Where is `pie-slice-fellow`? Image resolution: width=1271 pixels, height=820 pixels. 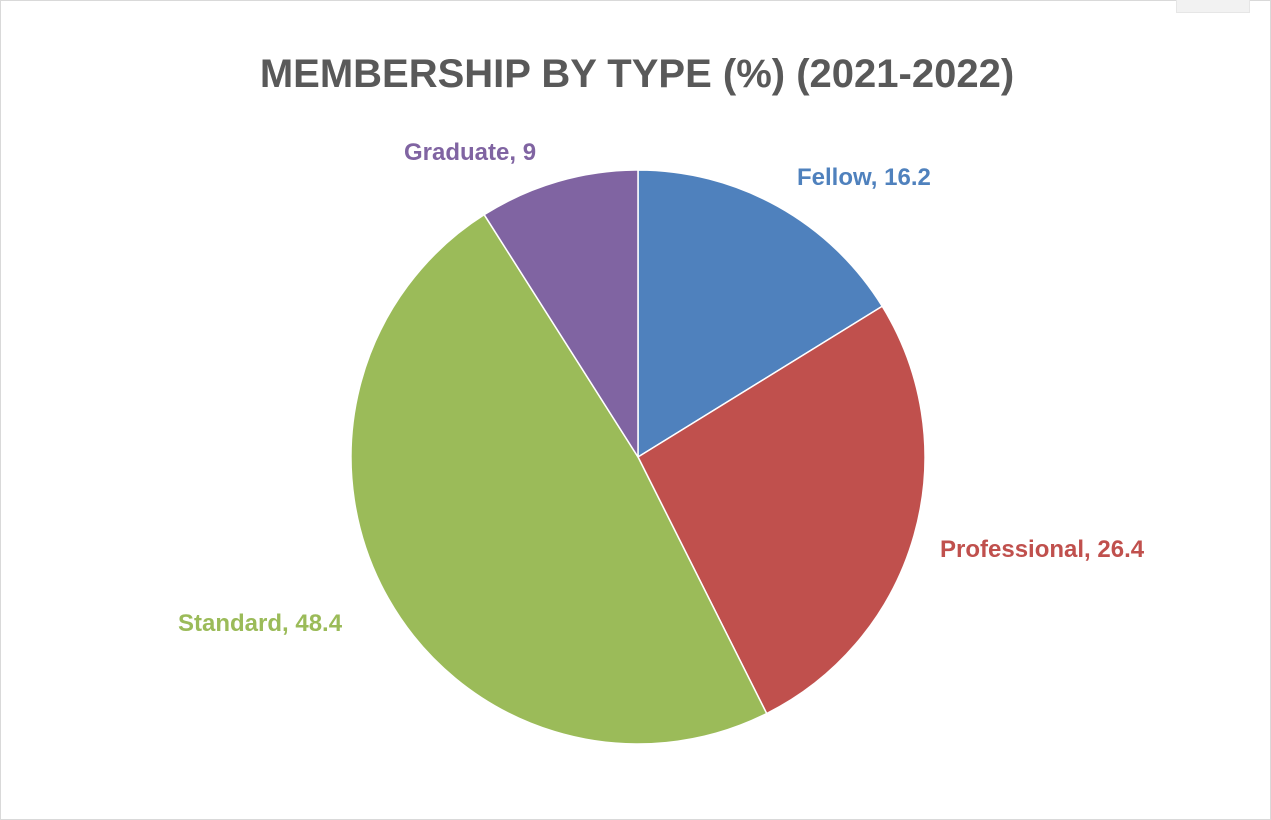 pie-slice-fellow is located at coordinates (760, 314).